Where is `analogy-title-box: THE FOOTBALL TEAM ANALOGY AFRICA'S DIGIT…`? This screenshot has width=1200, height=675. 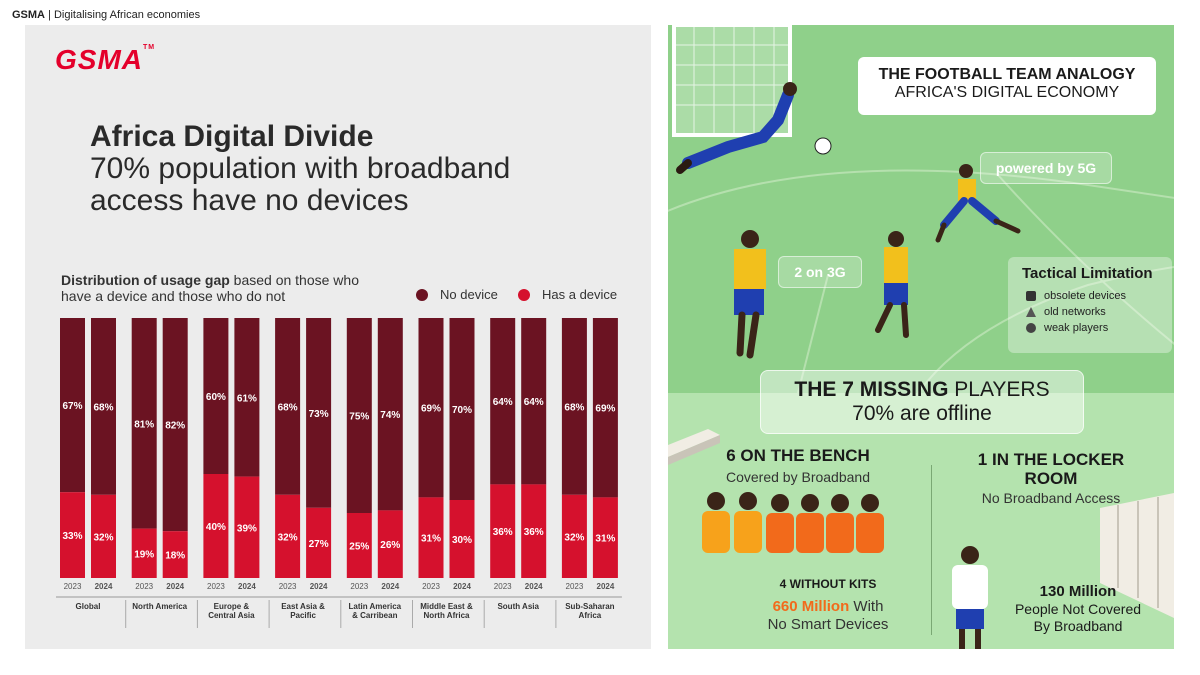 analogy-title-box: THE FOOTBALL TEAM ANALOGY AFRICA'S DIGIT… is located at coordinates (1007, 86).